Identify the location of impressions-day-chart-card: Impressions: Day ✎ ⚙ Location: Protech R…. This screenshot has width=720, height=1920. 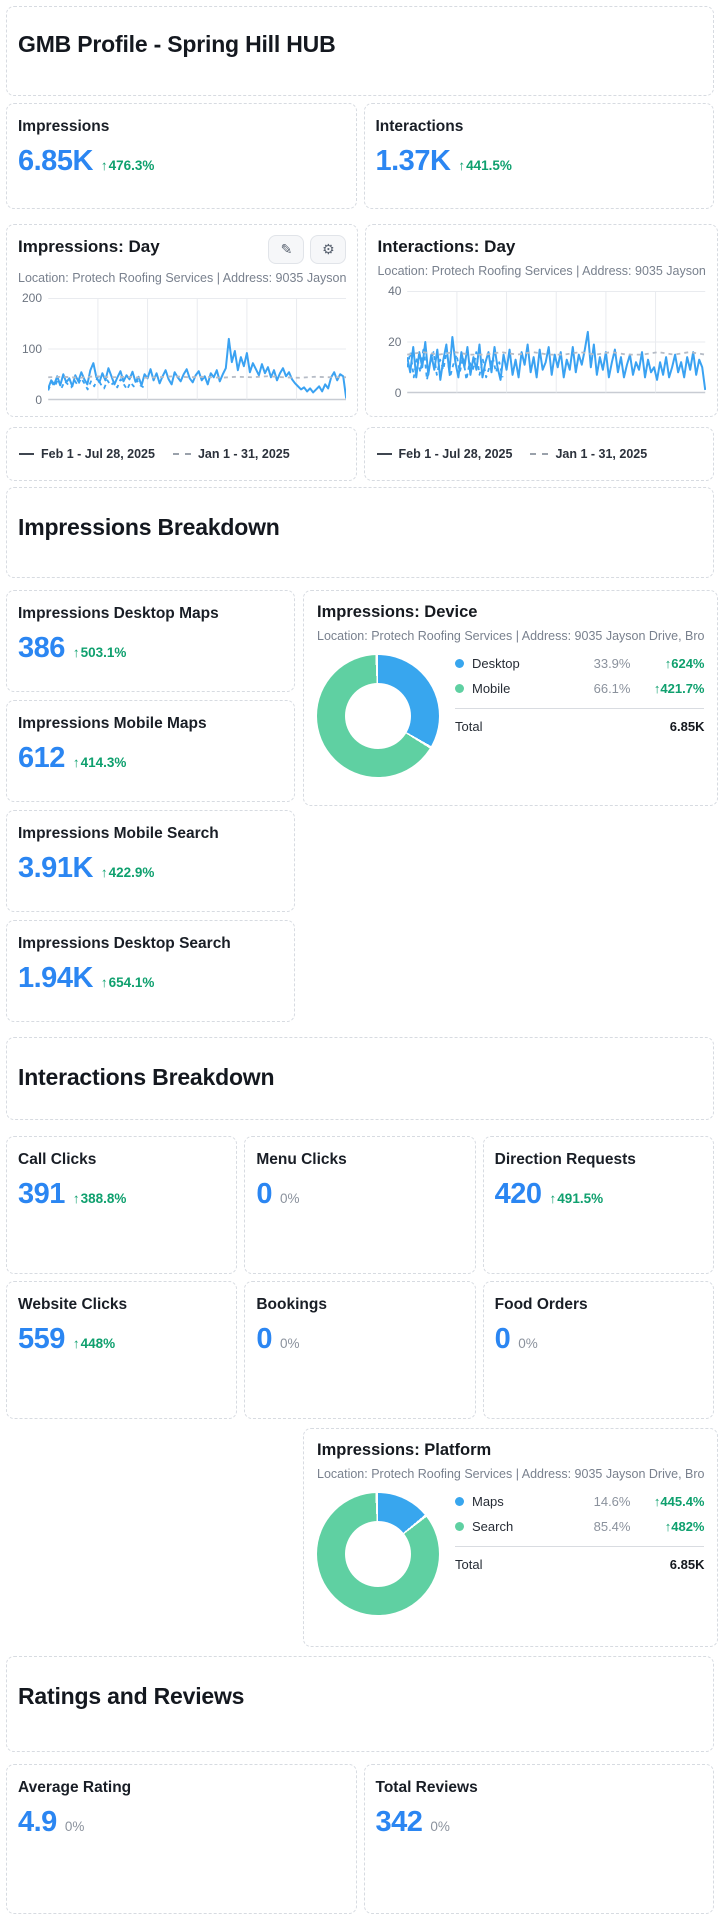
(182, 320).